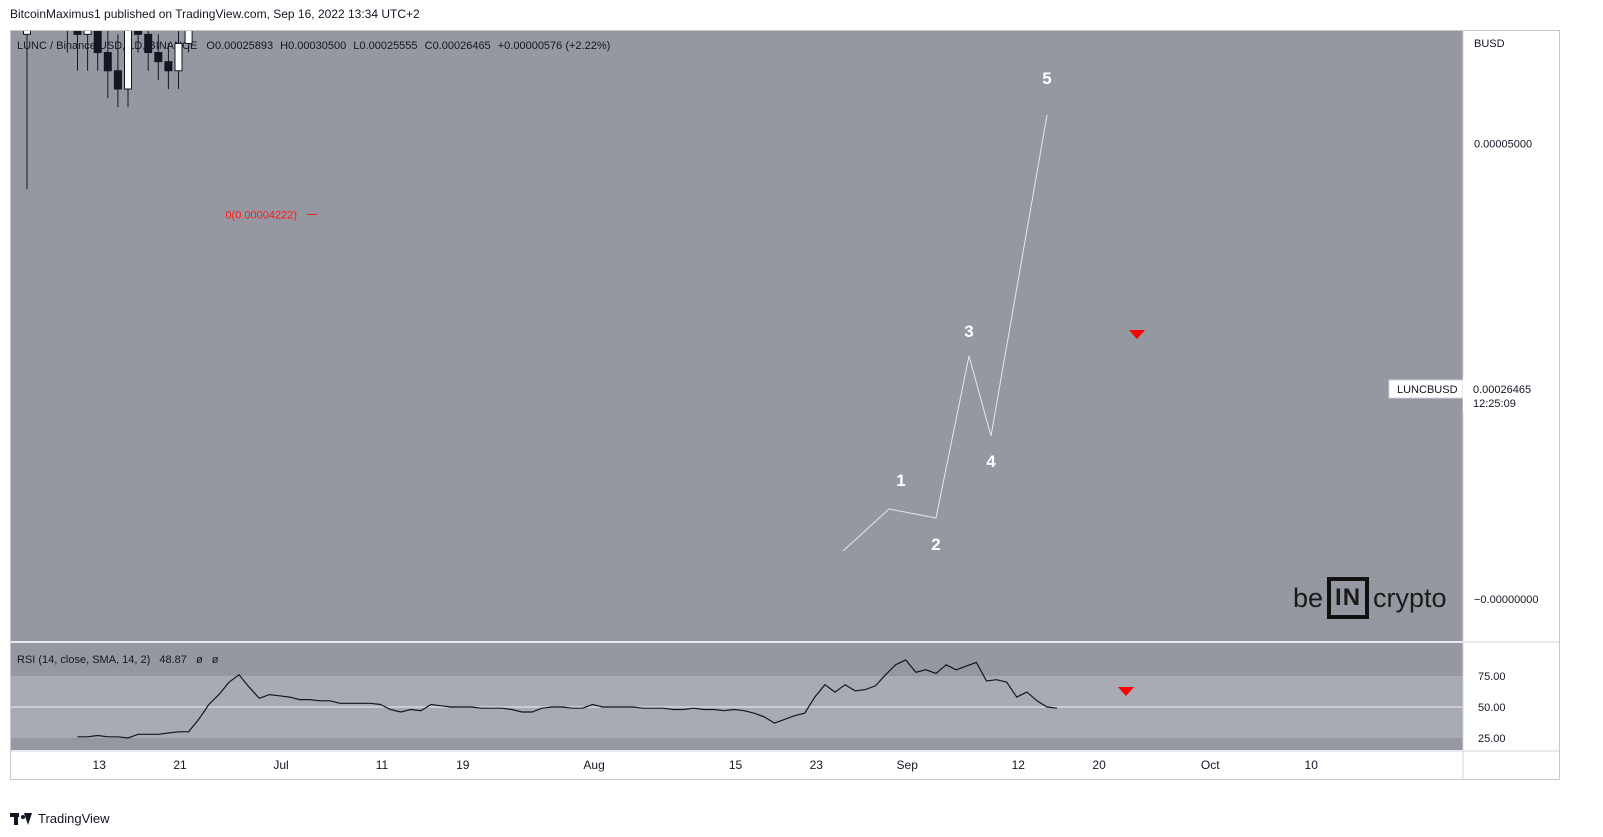 This screenshot has width=1603, height=837. What do you see at coordinates (429, 46) in the screenshot?
I see `legend-c-label: C` at bounding box center [429, 46].